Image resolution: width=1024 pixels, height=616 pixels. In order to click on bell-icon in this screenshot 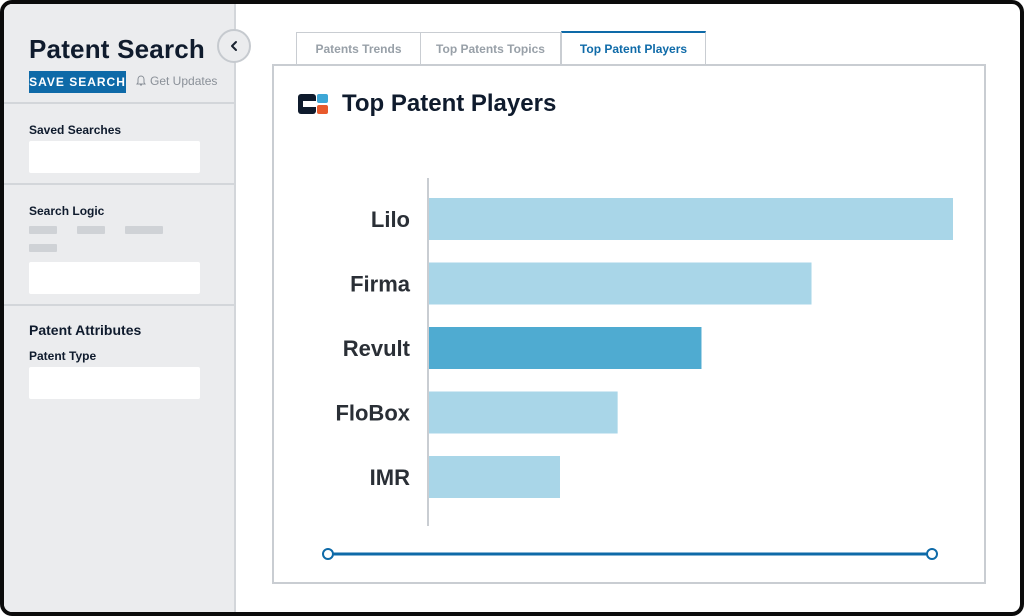, I will do `click(141, 80)`.